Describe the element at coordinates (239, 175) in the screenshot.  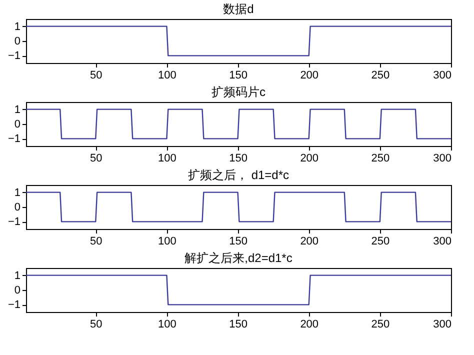
I see `chart-title: 扩频之后， d1=d*c` at that location.